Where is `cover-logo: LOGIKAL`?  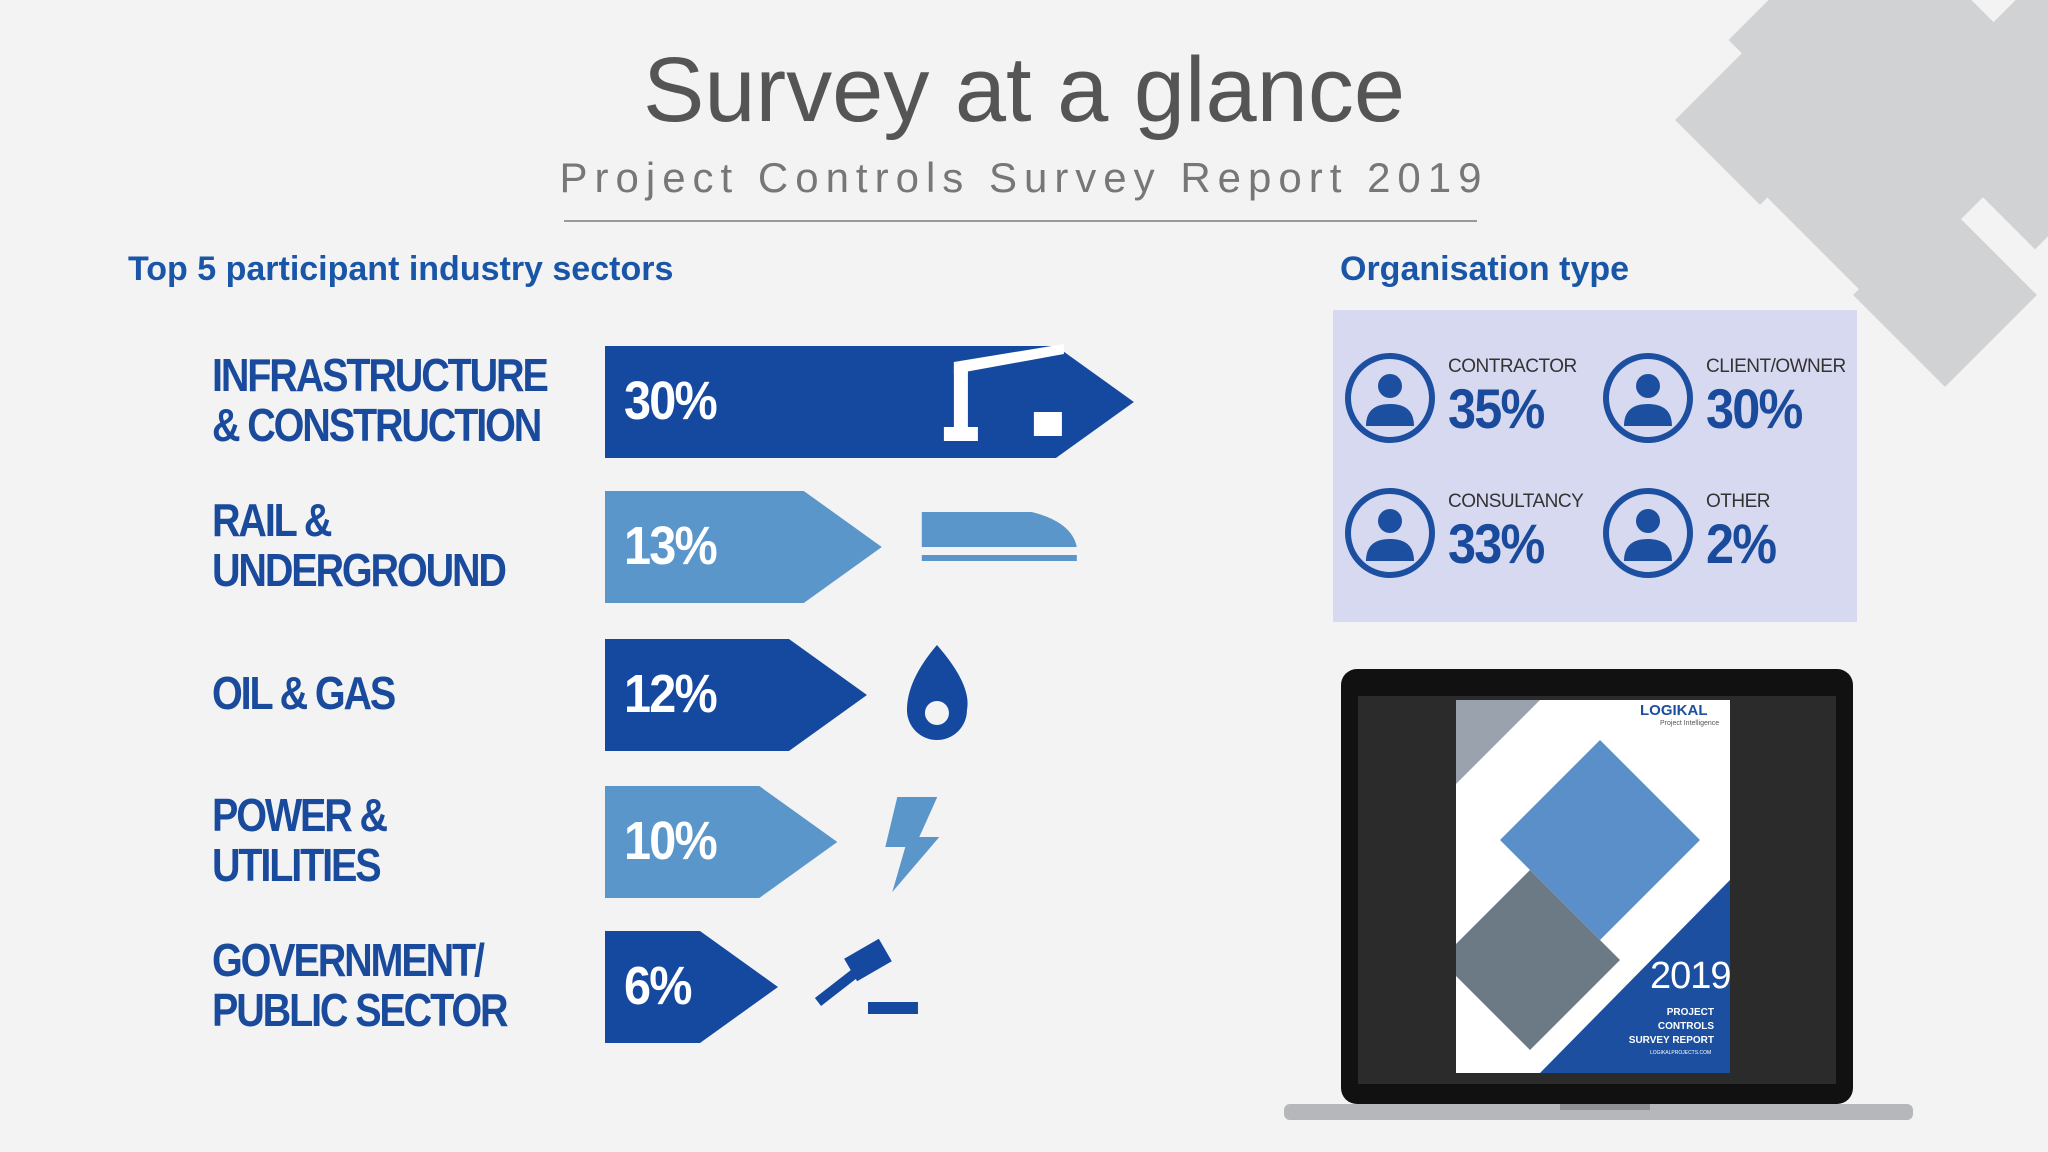 cover-logo: LOGIKAL is located at coordinates (1674, 710).